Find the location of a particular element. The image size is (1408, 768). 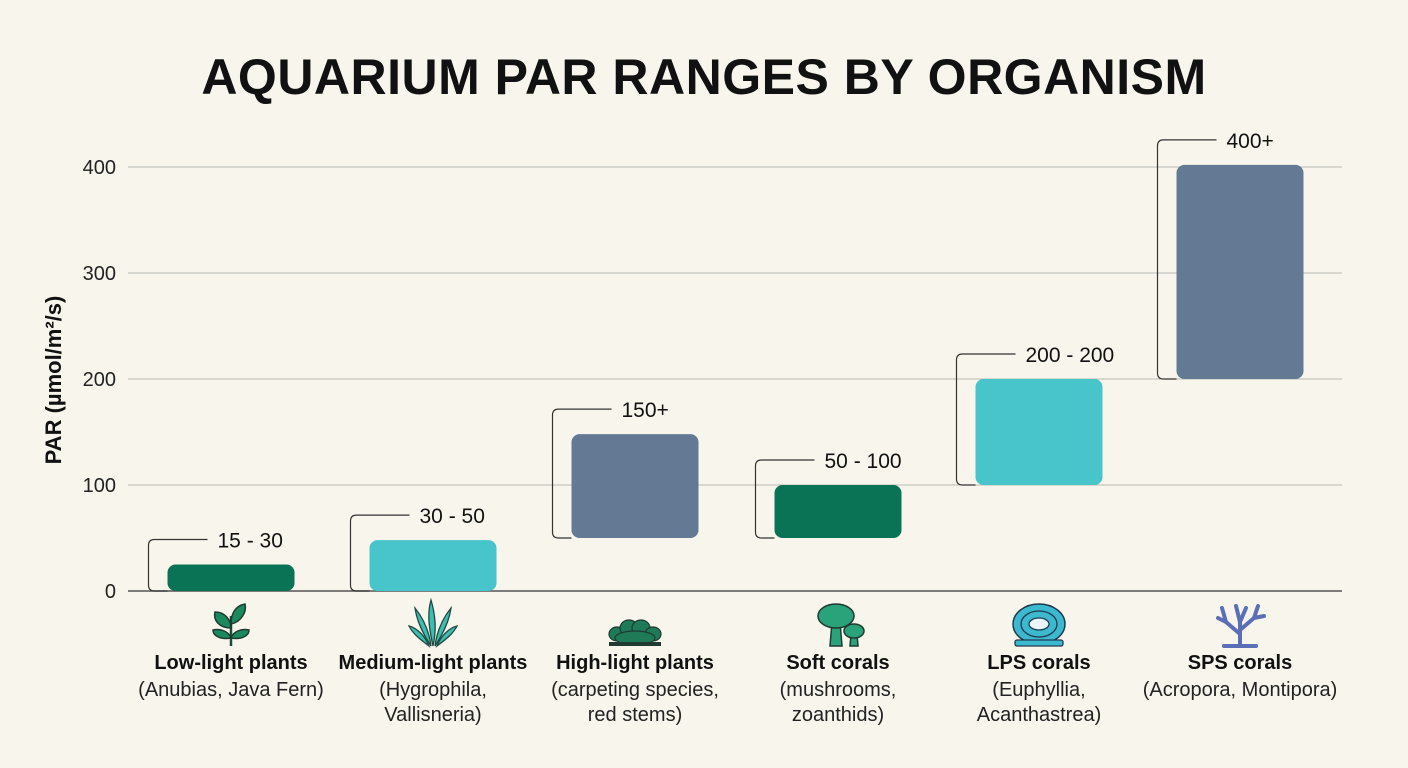

y-tick-label: 400 is located at coordinates (99, 168).